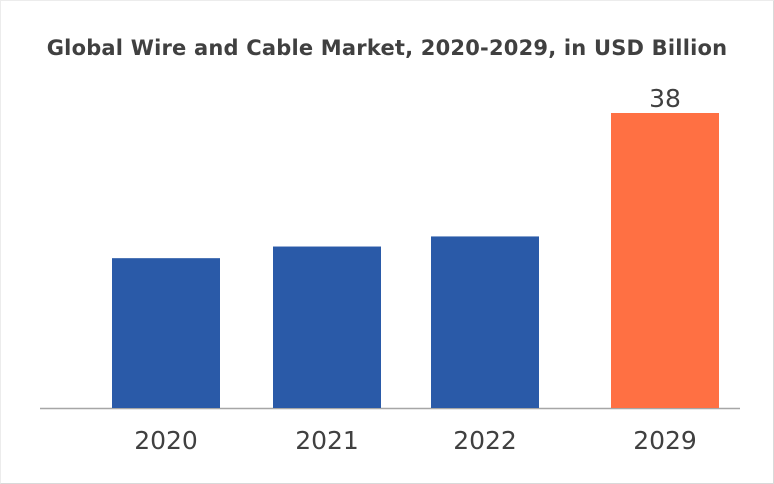 The height and width of the screenshot is (484, 774). Describe the element at coordinates (166, 440) in the screenshot. I see `x-tick-label-2020: 2020` at that location.